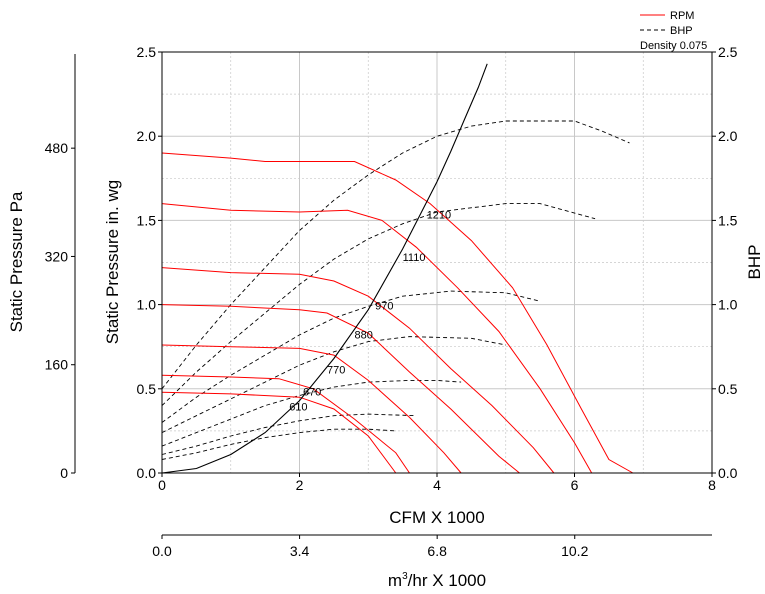 The height and width of the screenshot is (594, 765). What do you see at coordinates (57, 365) in the screenshot?
I see `pa-tick-label: 160` at bounding box center [57, 365].